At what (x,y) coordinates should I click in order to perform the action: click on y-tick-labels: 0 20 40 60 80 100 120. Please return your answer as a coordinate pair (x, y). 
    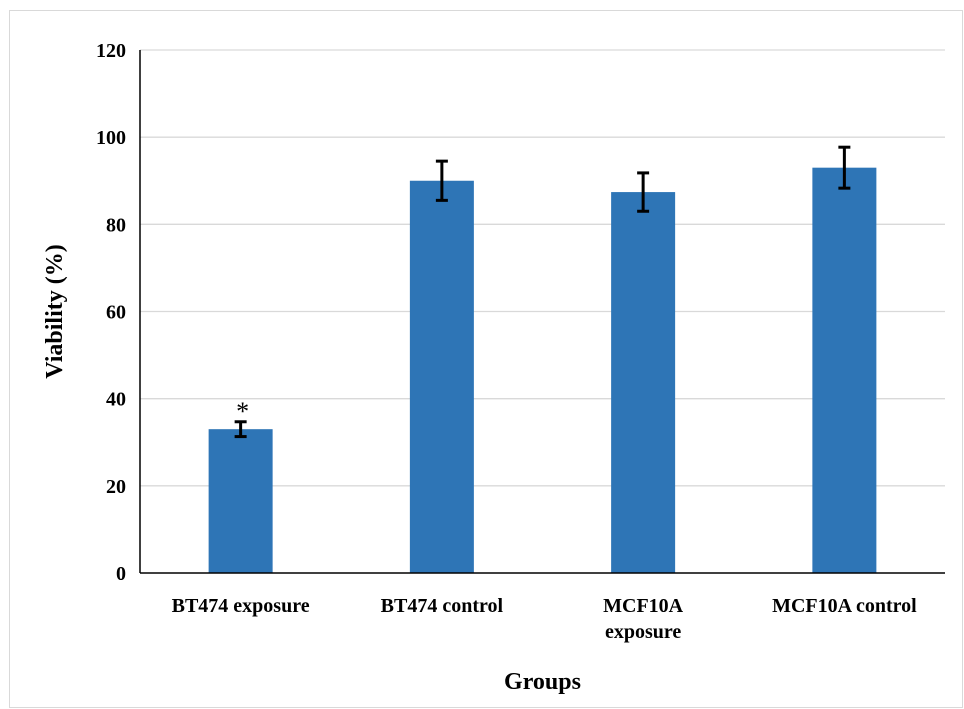
    Looking at the image, I should click on (111, 312).